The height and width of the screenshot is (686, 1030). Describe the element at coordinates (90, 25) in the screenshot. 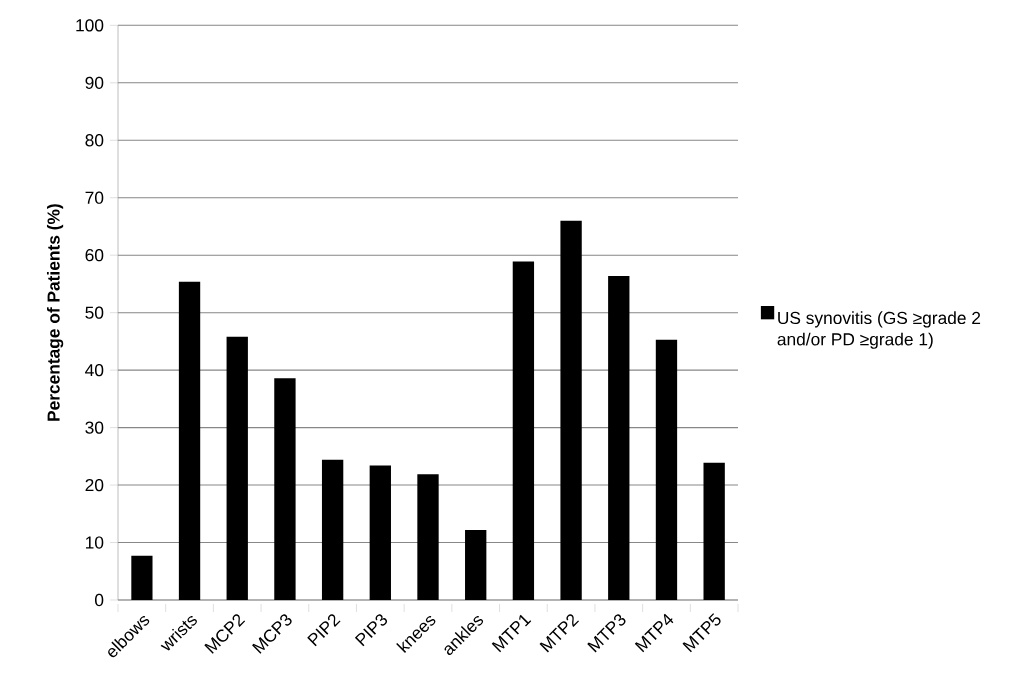

I see `y-tick-label: 100` at that location.